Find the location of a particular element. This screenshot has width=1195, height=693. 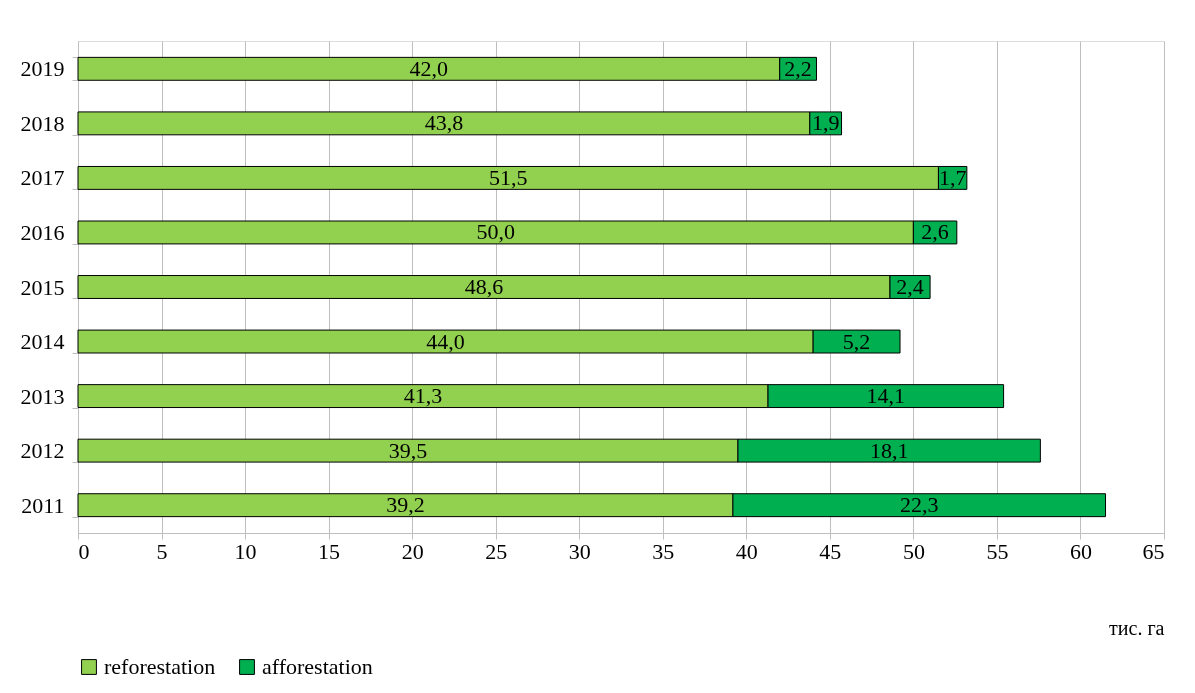

data-label: 51,5 is located at coordinates (508, 177).